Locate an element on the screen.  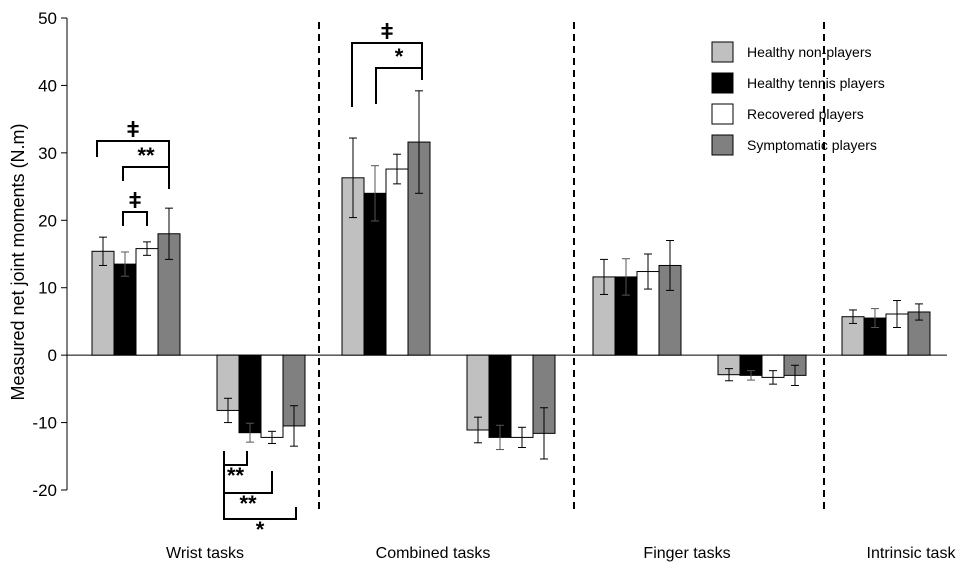
y-tick-label: -20 is located at coordinates (44, 490).